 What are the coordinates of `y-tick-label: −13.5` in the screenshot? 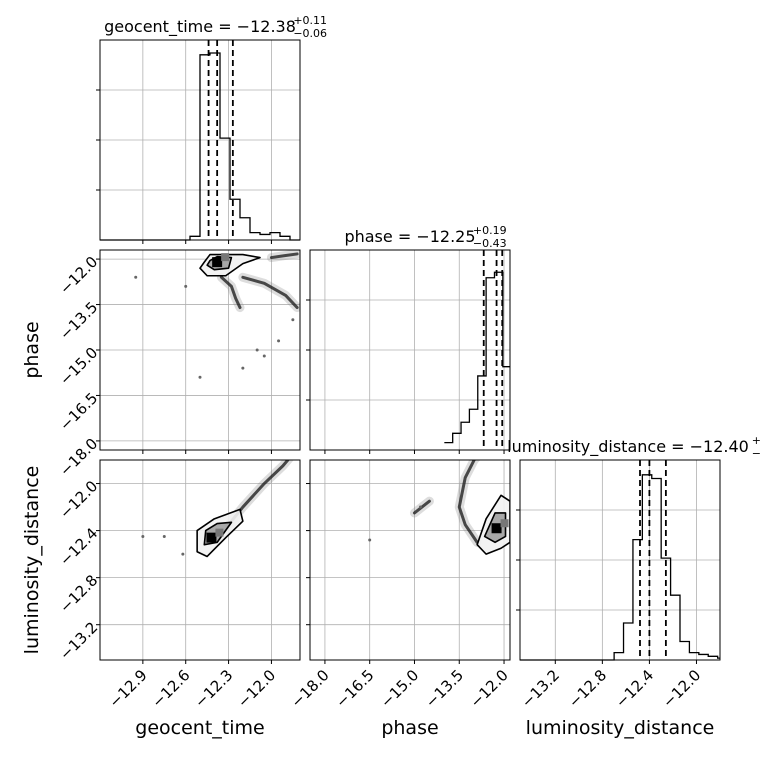 It's located at (78, 320).